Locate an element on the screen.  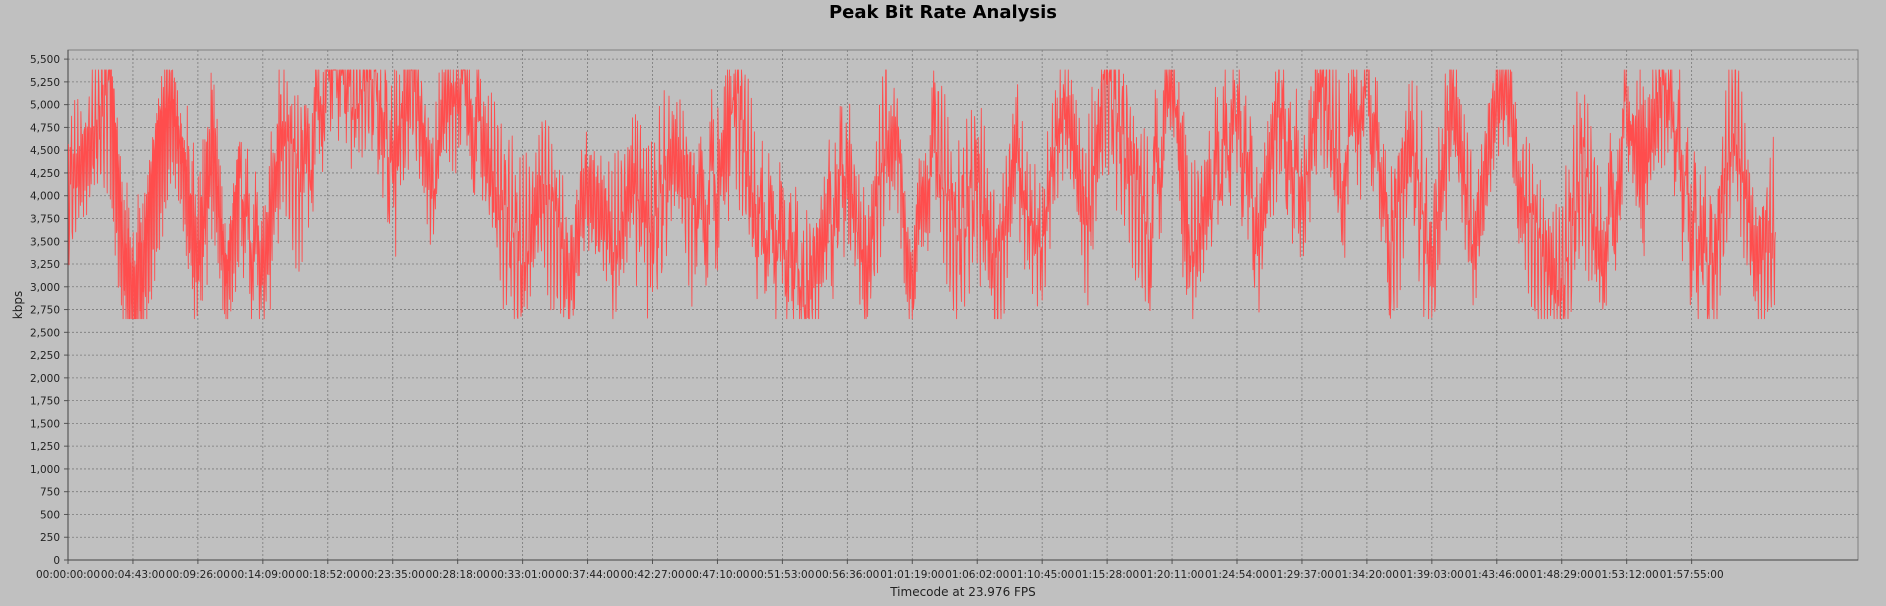
x-tick-label: 01:53:12:00 is located at coordinates (1627, 575).